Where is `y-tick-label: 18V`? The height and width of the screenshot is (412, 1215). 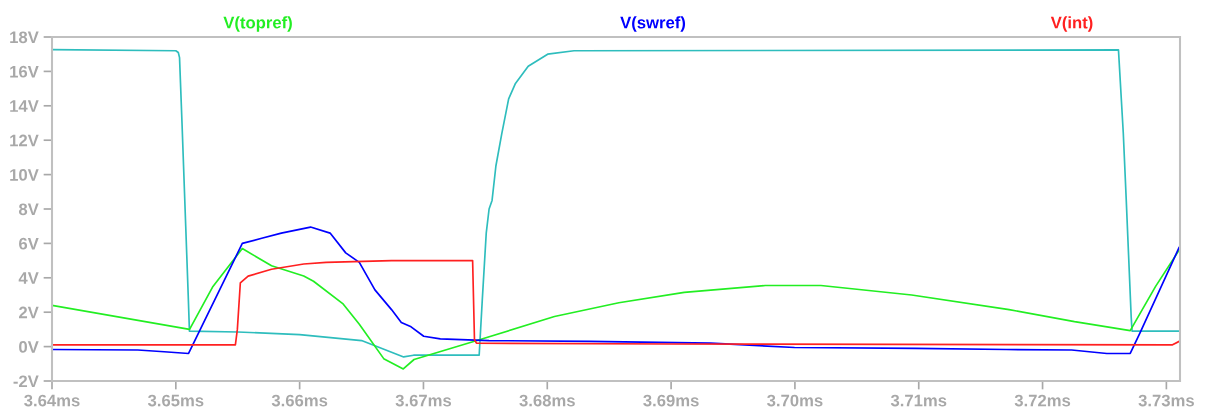 y-tick-label: 18V is located at coordinates (24, 37).